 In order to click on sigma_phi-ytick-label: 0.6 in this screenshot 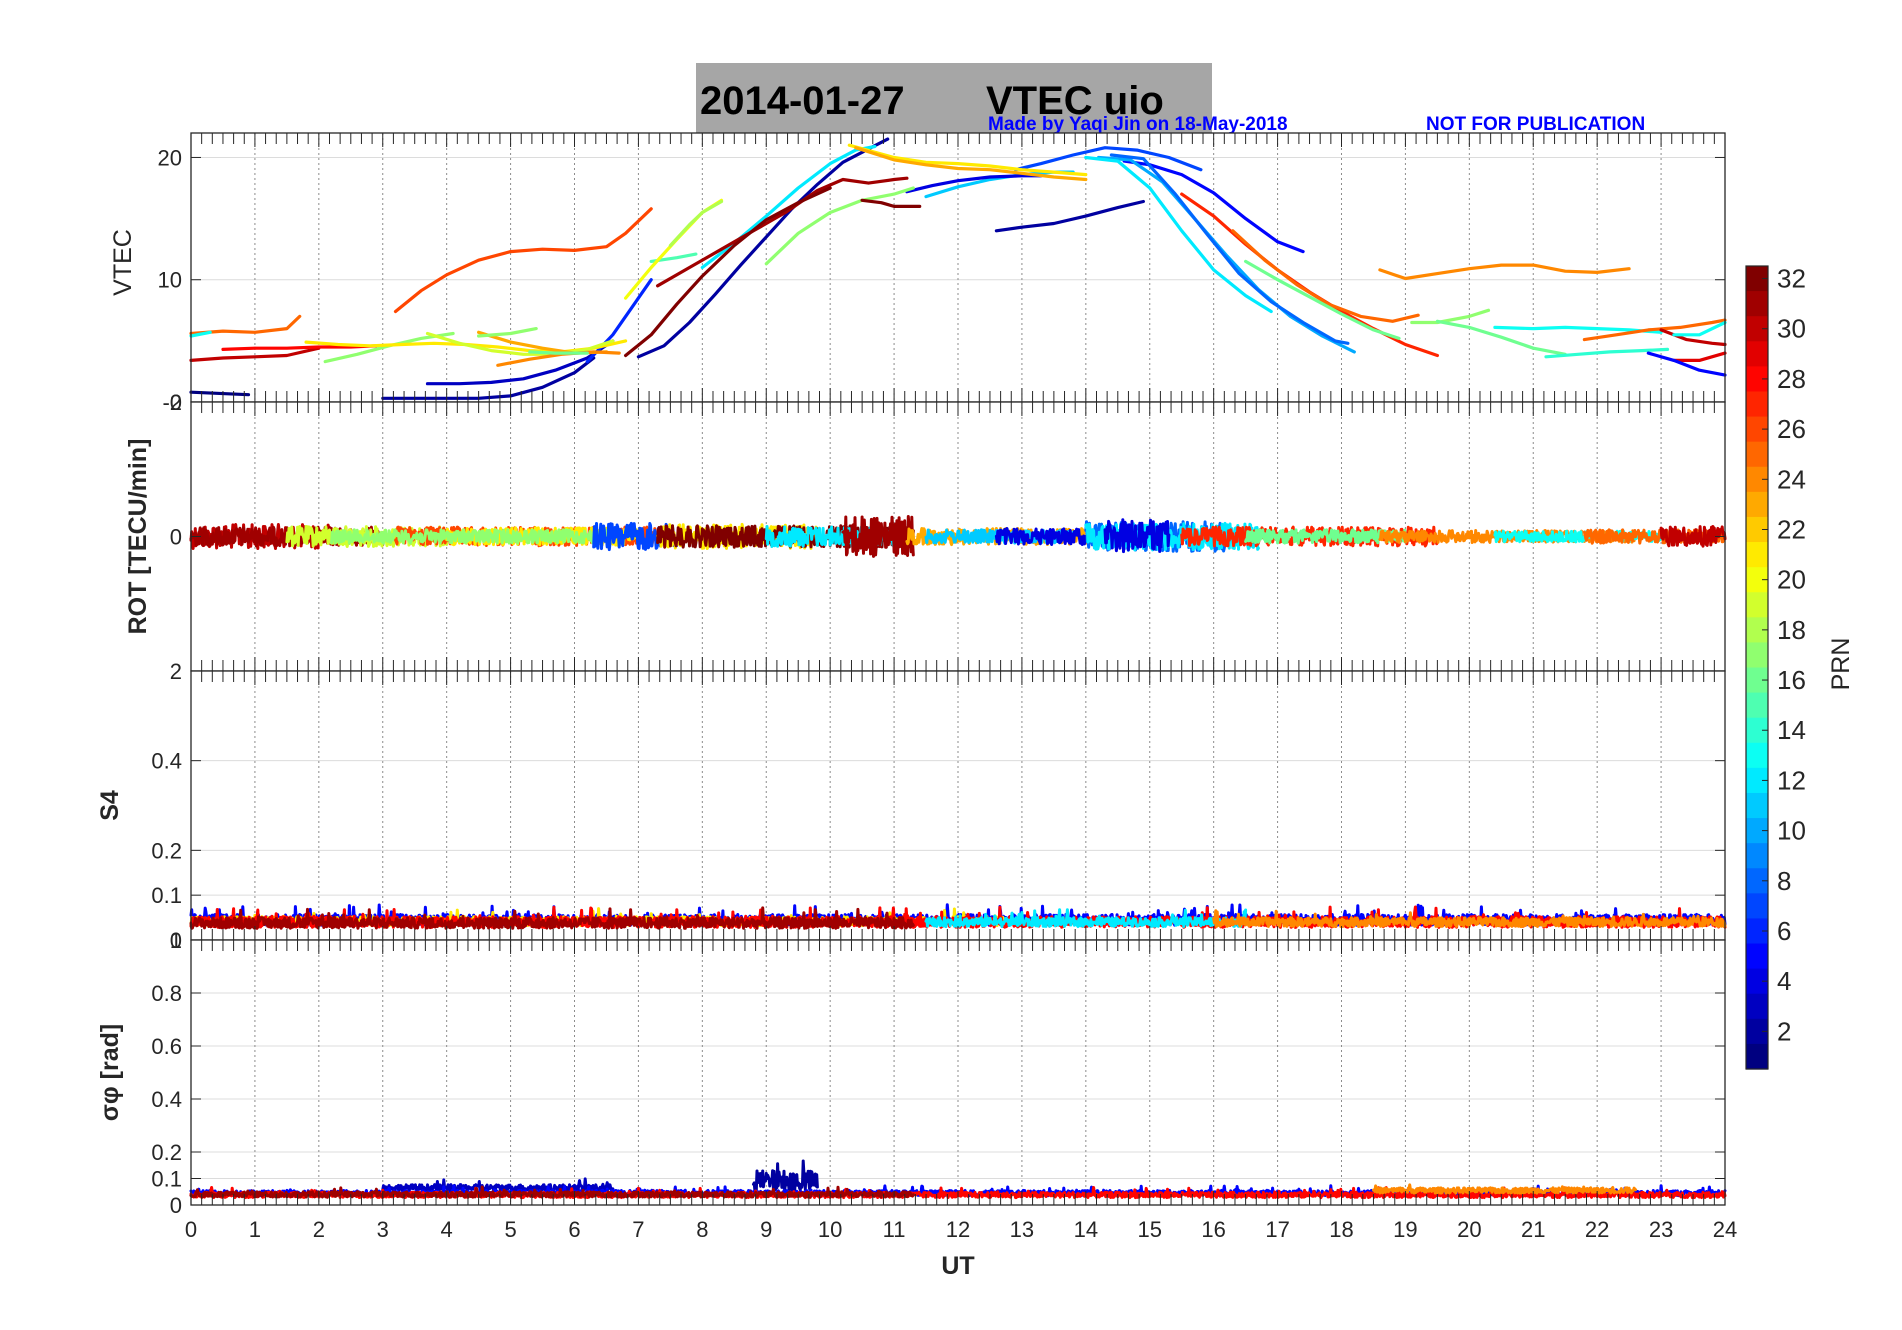, I will do `click(166, 1046)`.